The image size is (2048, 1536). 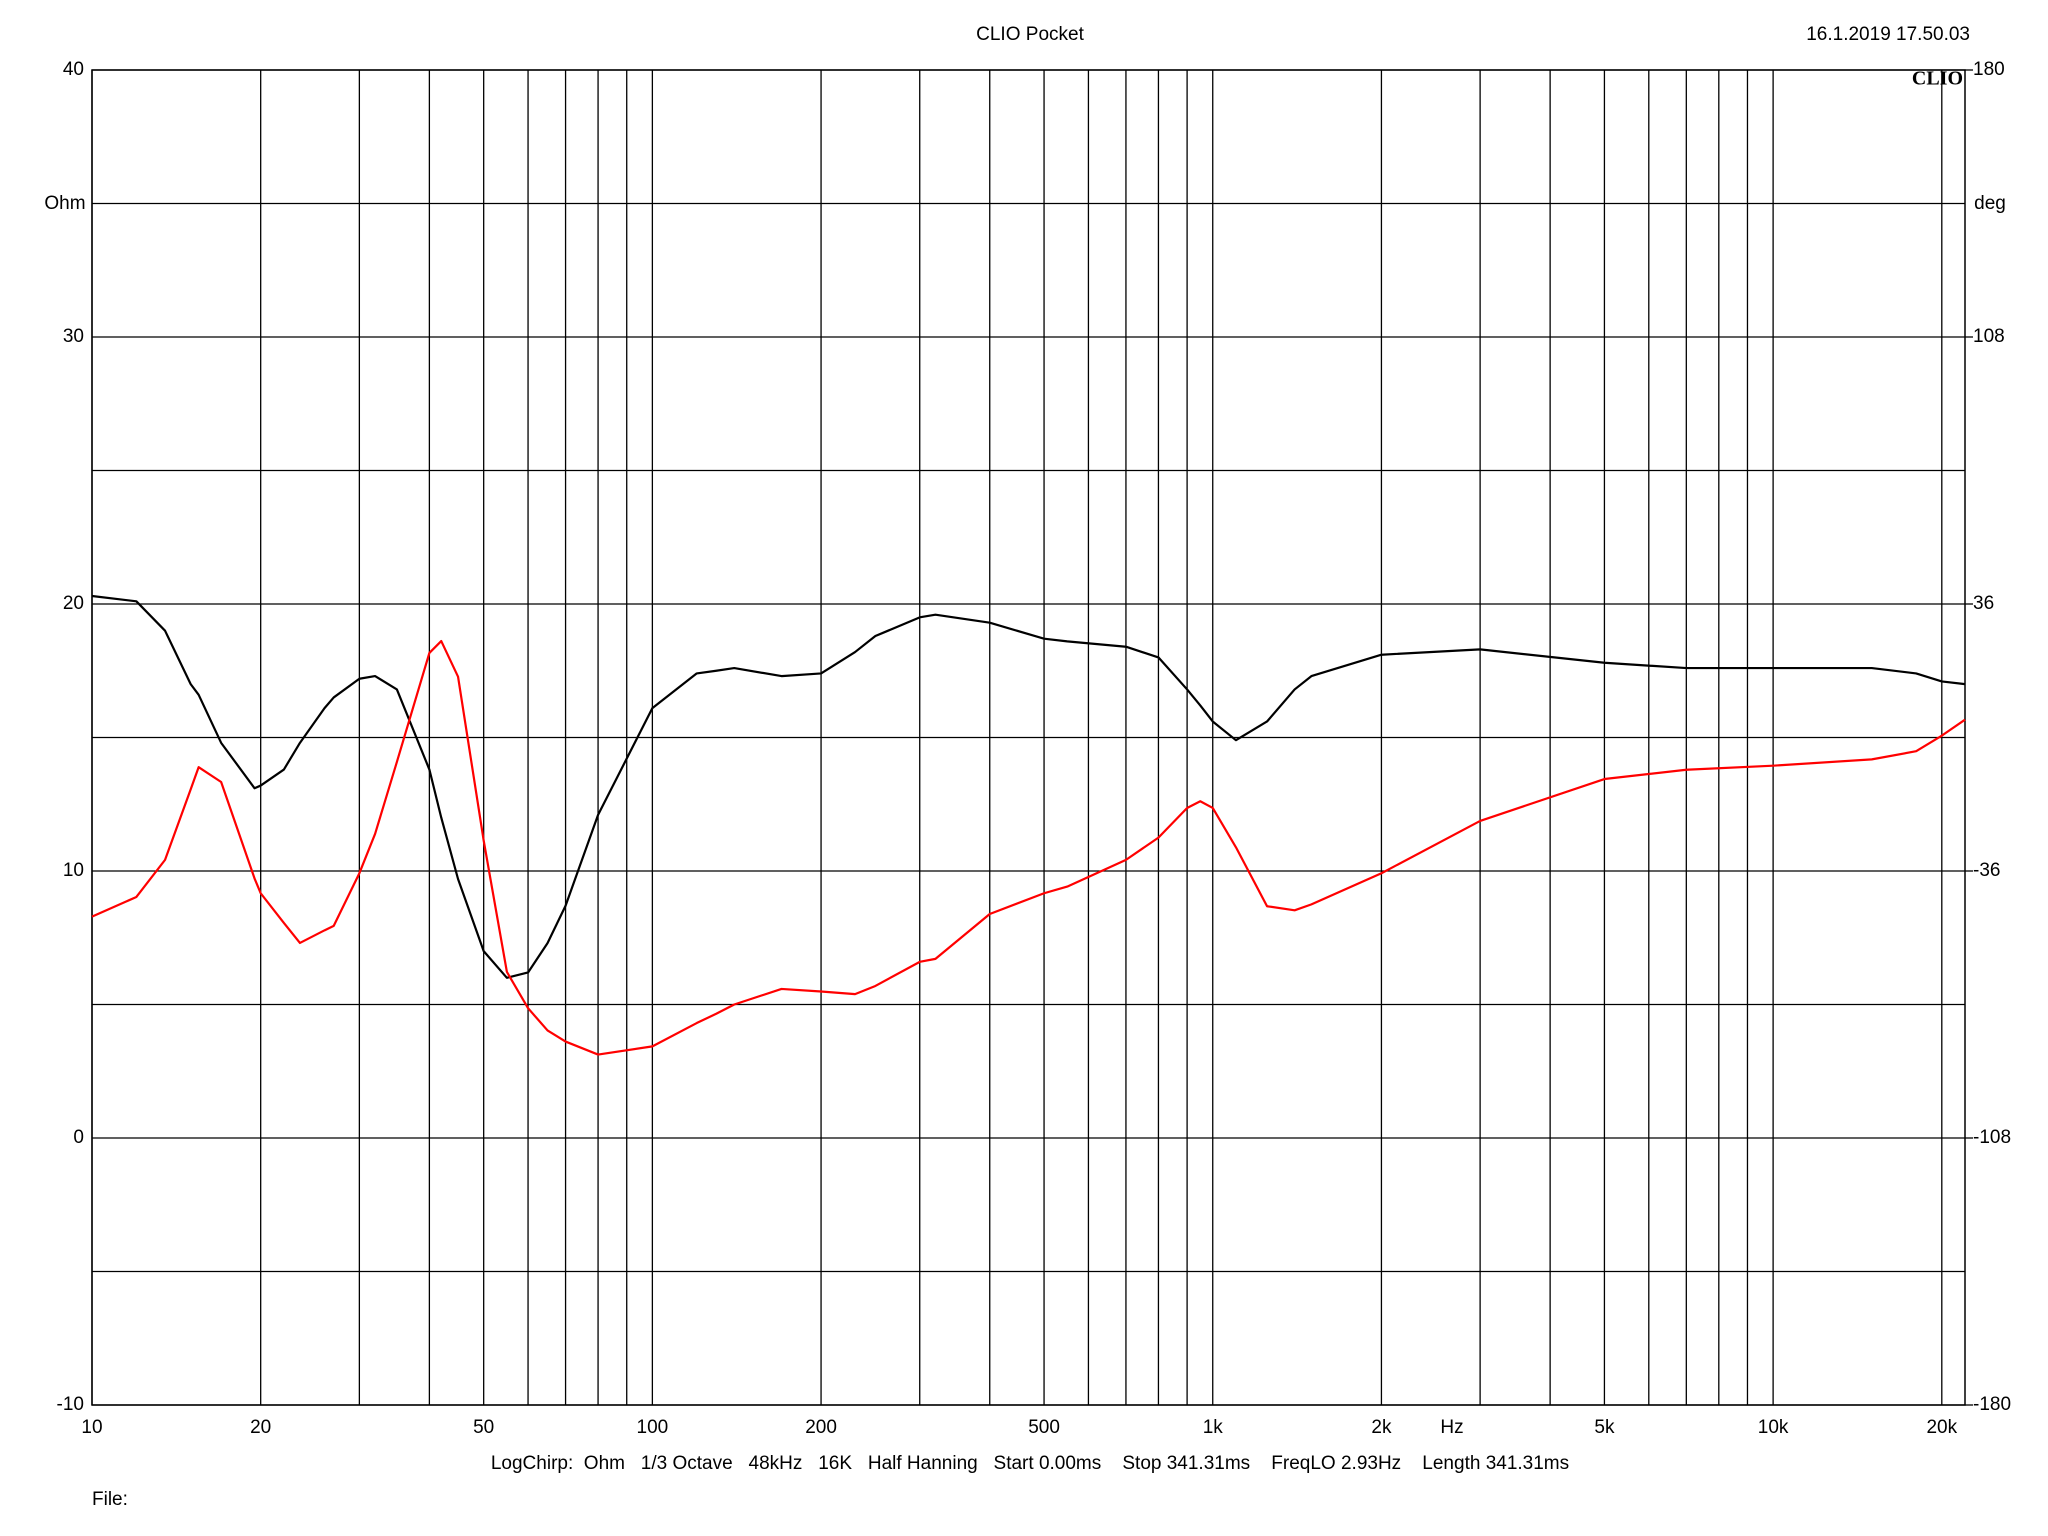 What do you see at coordinates (1992, 1137) in the screenshot?
I see `y2-tick-label: -108` at bounding box center [1992, 1137].